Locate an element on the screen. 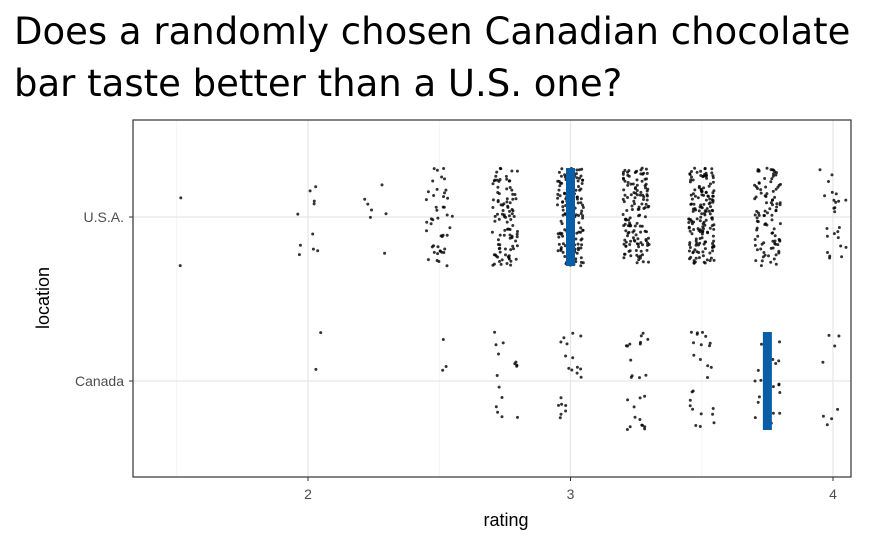 This screenshot has height=536, width=892. title-line-2: bar taste better than a U.S. one? is located at coordinates (318, 83).